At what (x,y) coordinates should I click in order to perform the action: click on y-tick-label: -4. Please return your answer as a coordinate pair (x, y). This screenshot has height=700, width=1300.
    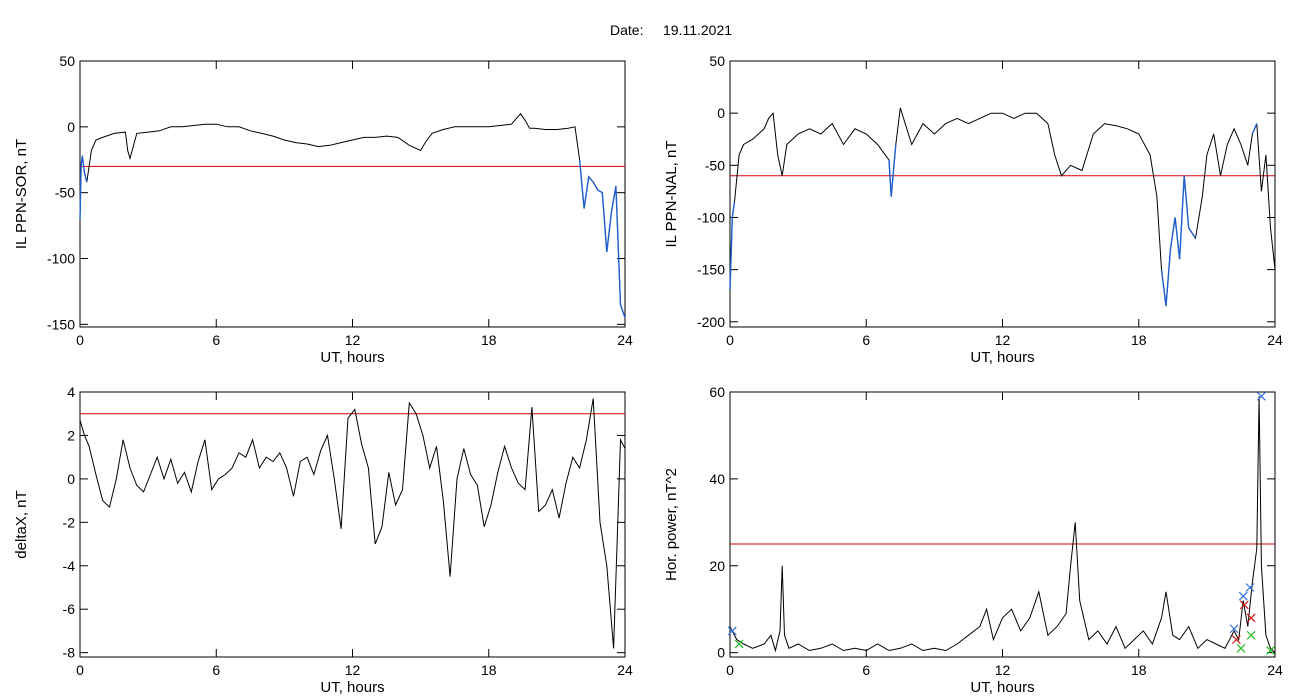
    Looking at the image, I should click on (69, 566).